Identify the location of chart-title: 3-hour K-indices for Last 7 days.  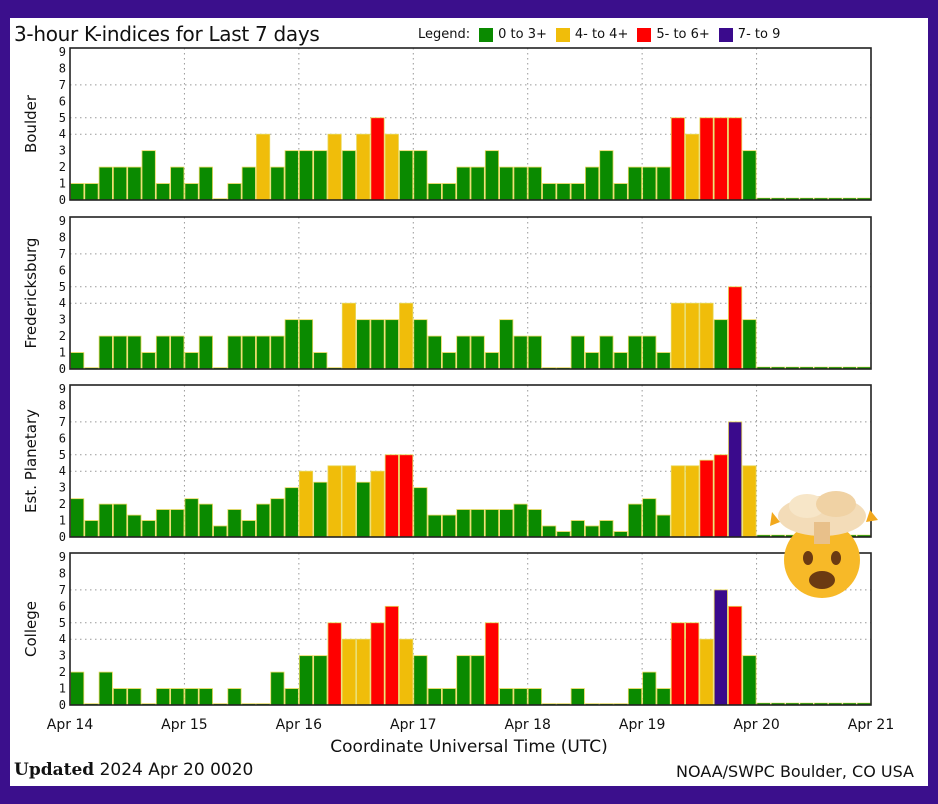
(167, 34).